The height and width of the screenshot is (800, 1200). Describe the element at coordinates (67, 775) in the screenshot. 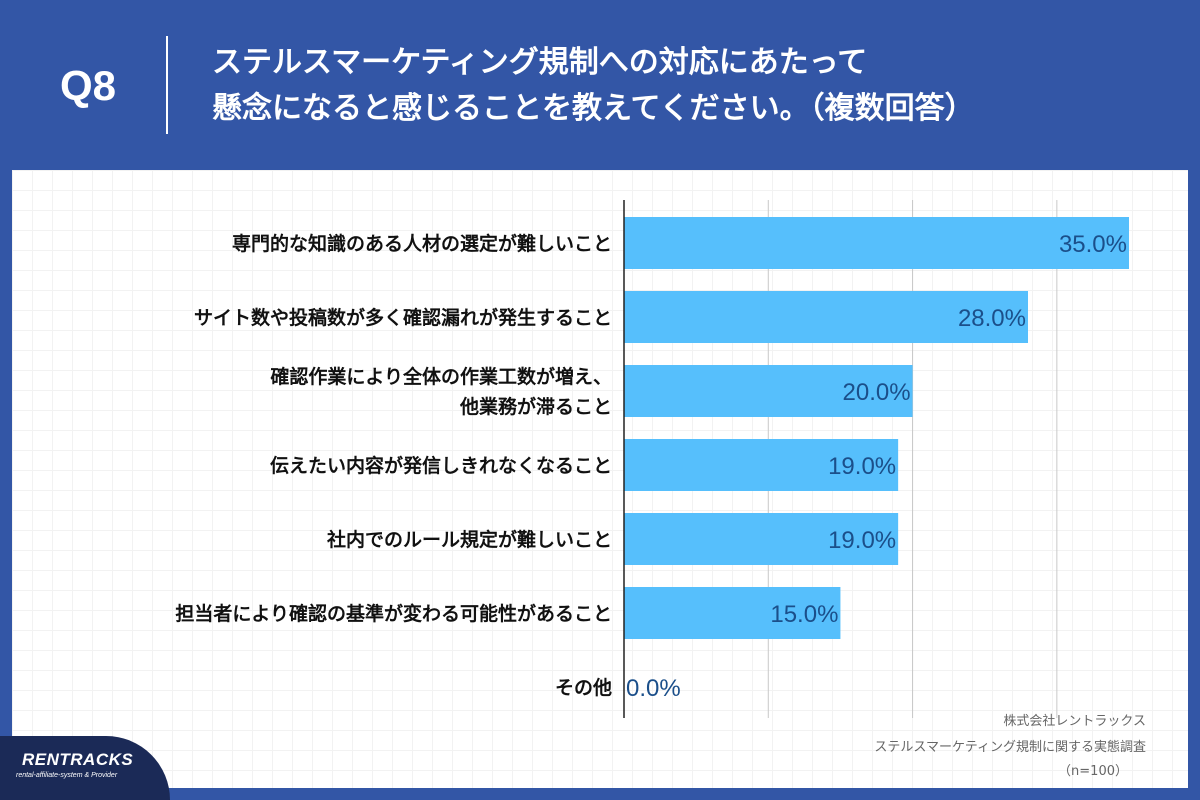

I see `logo-tagline: rental-affiliate-system & Provider` at that location.